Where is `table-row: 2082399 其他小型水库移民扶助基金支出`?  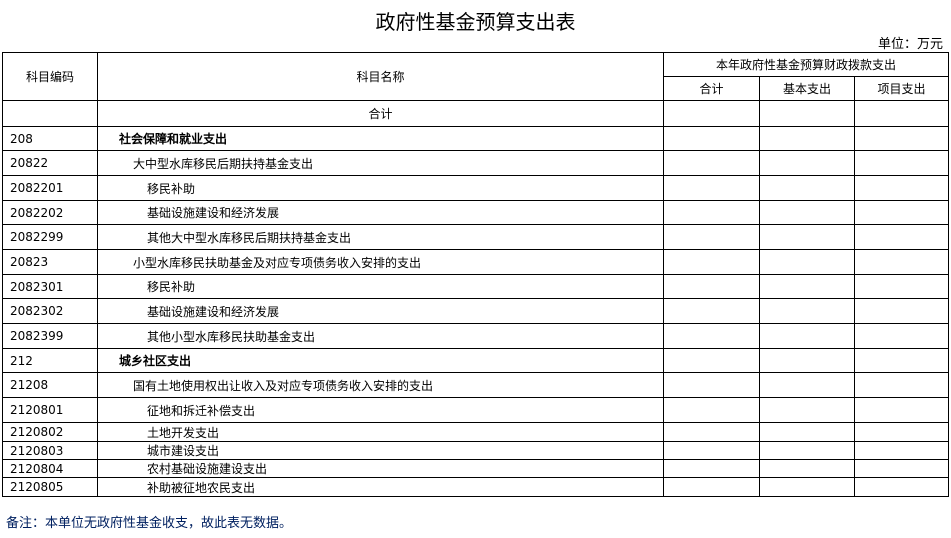
table-row: 2082399 其他小型水库移民扶助基金支出 is located at coordinates (475, 336).